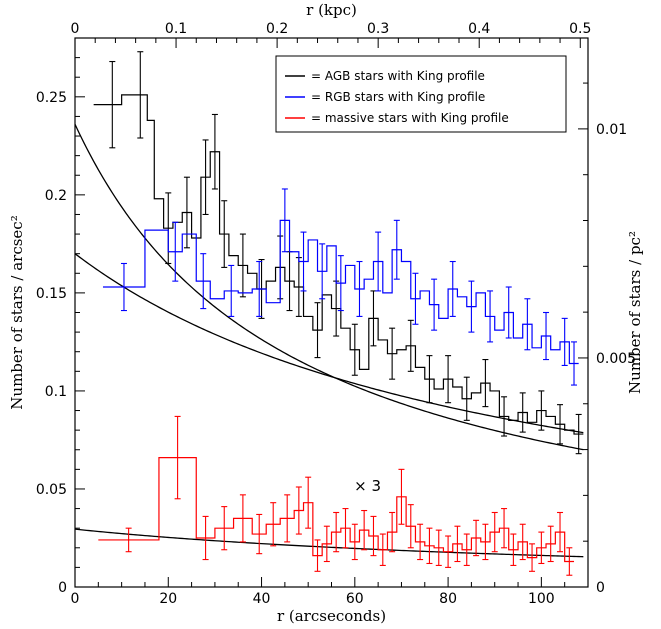 This screenshot has width=661, height=629. What do you see at coordinates (479, 29) in the screenshot?
I see `top-tick-label: 0.4` at bounding box center [479, 29].